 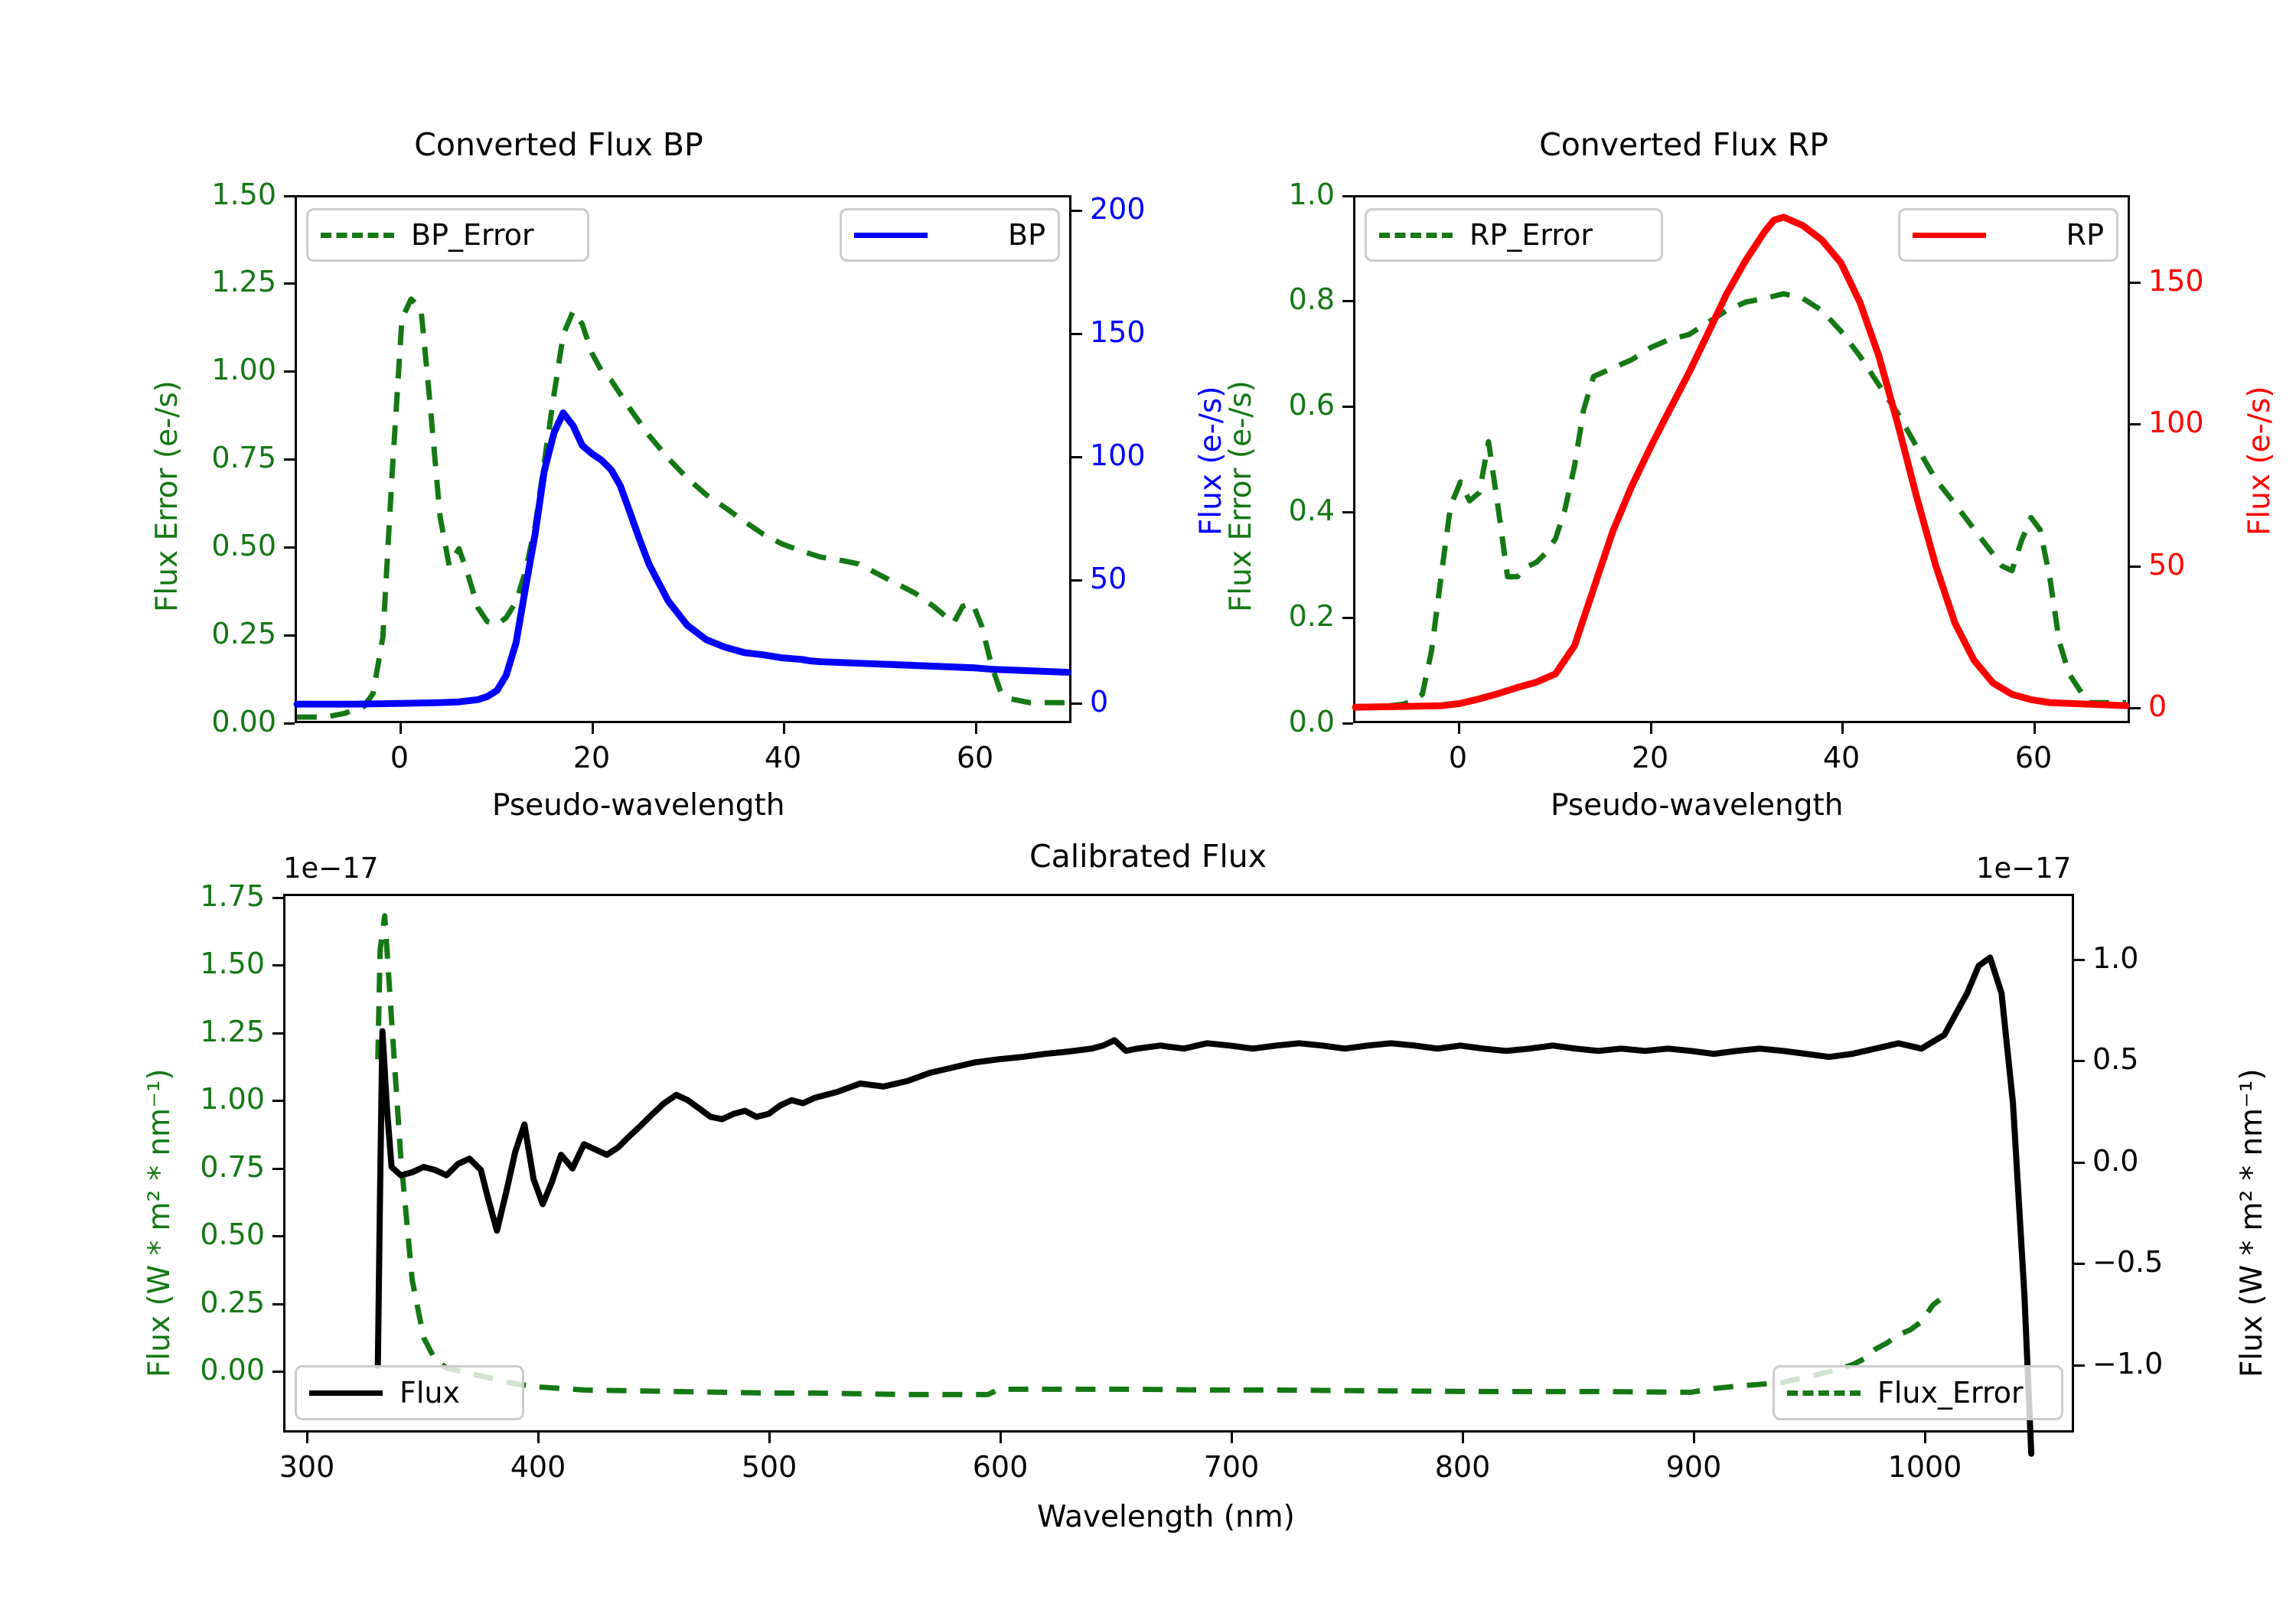 I want to click on rp-error-legend-label: RP_Error, so click(x=1531, y=235).